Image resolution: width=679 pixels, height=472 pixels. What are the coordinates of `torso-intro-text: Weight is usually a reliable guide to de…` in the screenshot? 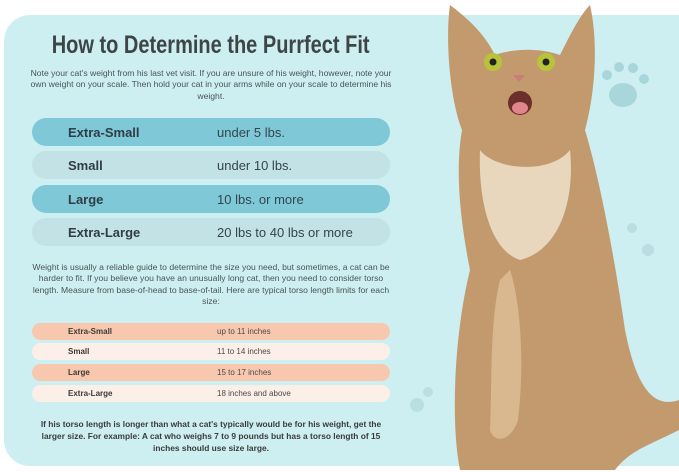 It's located at (211, 284).